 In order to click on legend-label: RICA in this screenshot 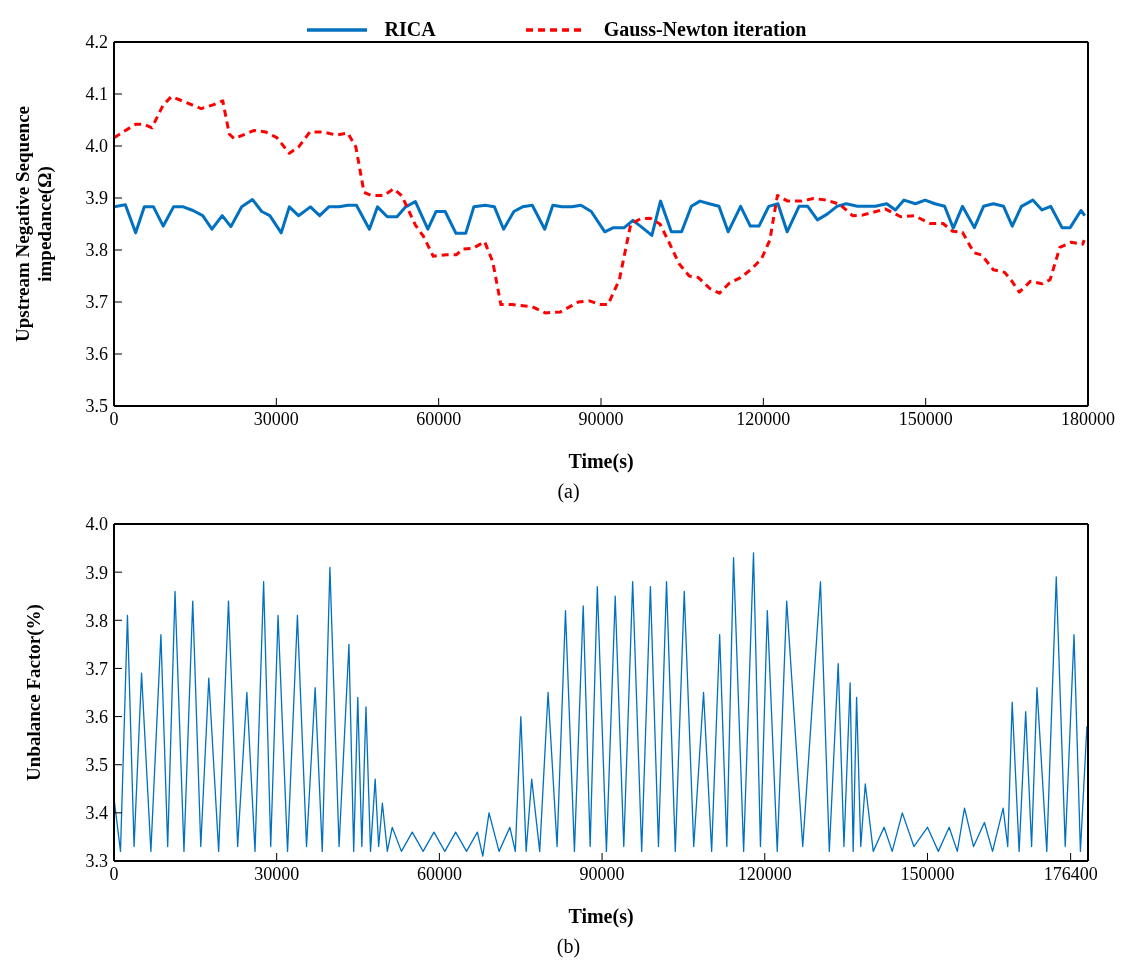, I will do `click(410, 29)`.